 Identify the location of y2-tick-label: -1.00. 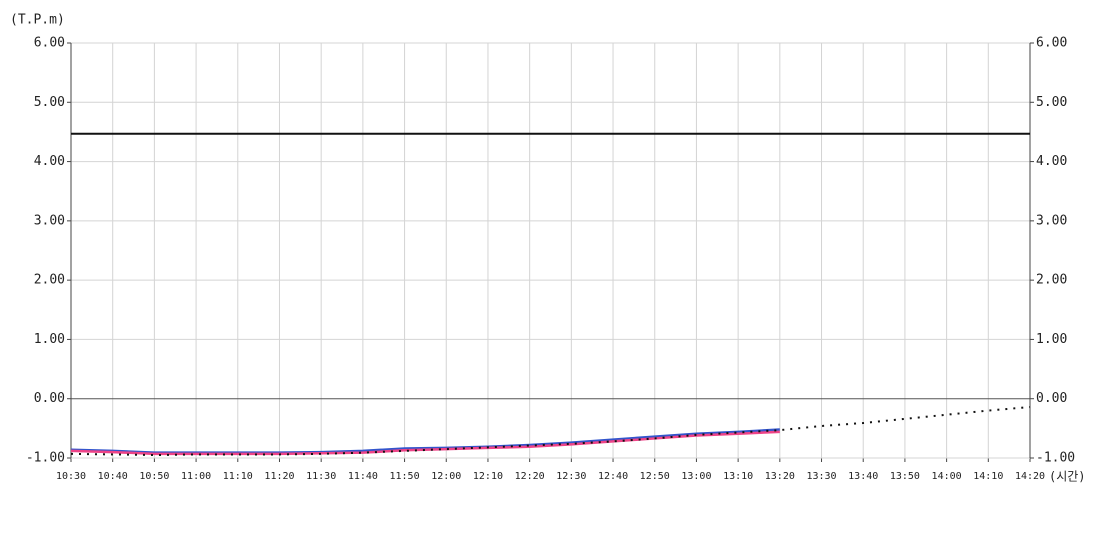
(1055, 458).